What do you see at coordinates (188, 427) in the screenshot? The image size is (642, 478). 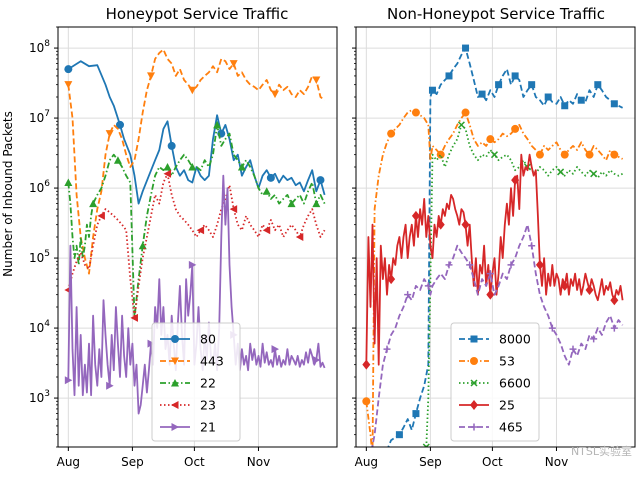 I see `legend-entry-21: 21` at bounding box center [188, 427].